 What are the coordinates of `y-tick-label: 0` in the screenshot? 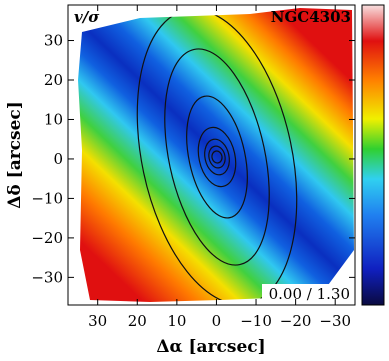 It's located at (58, 159).